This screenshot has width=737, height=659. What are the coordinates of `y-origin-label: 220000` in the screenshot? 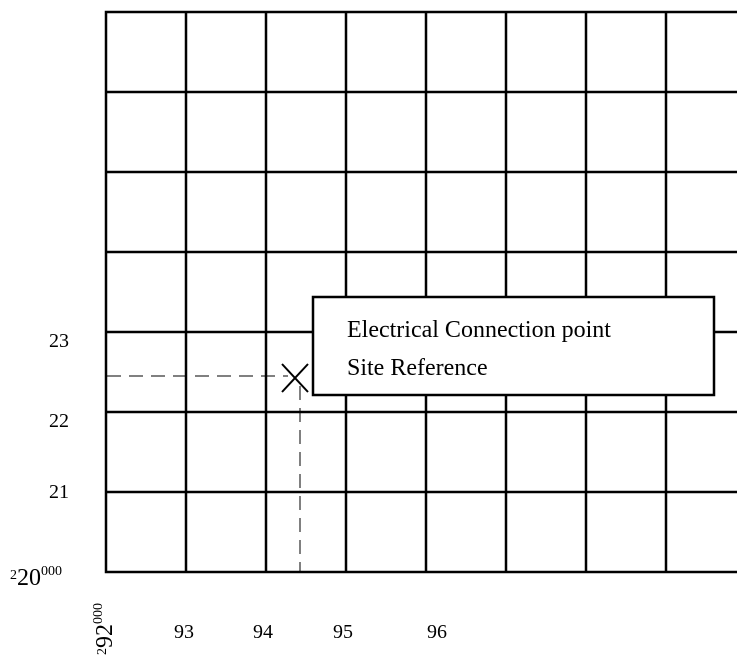 It's located at (36, 577).